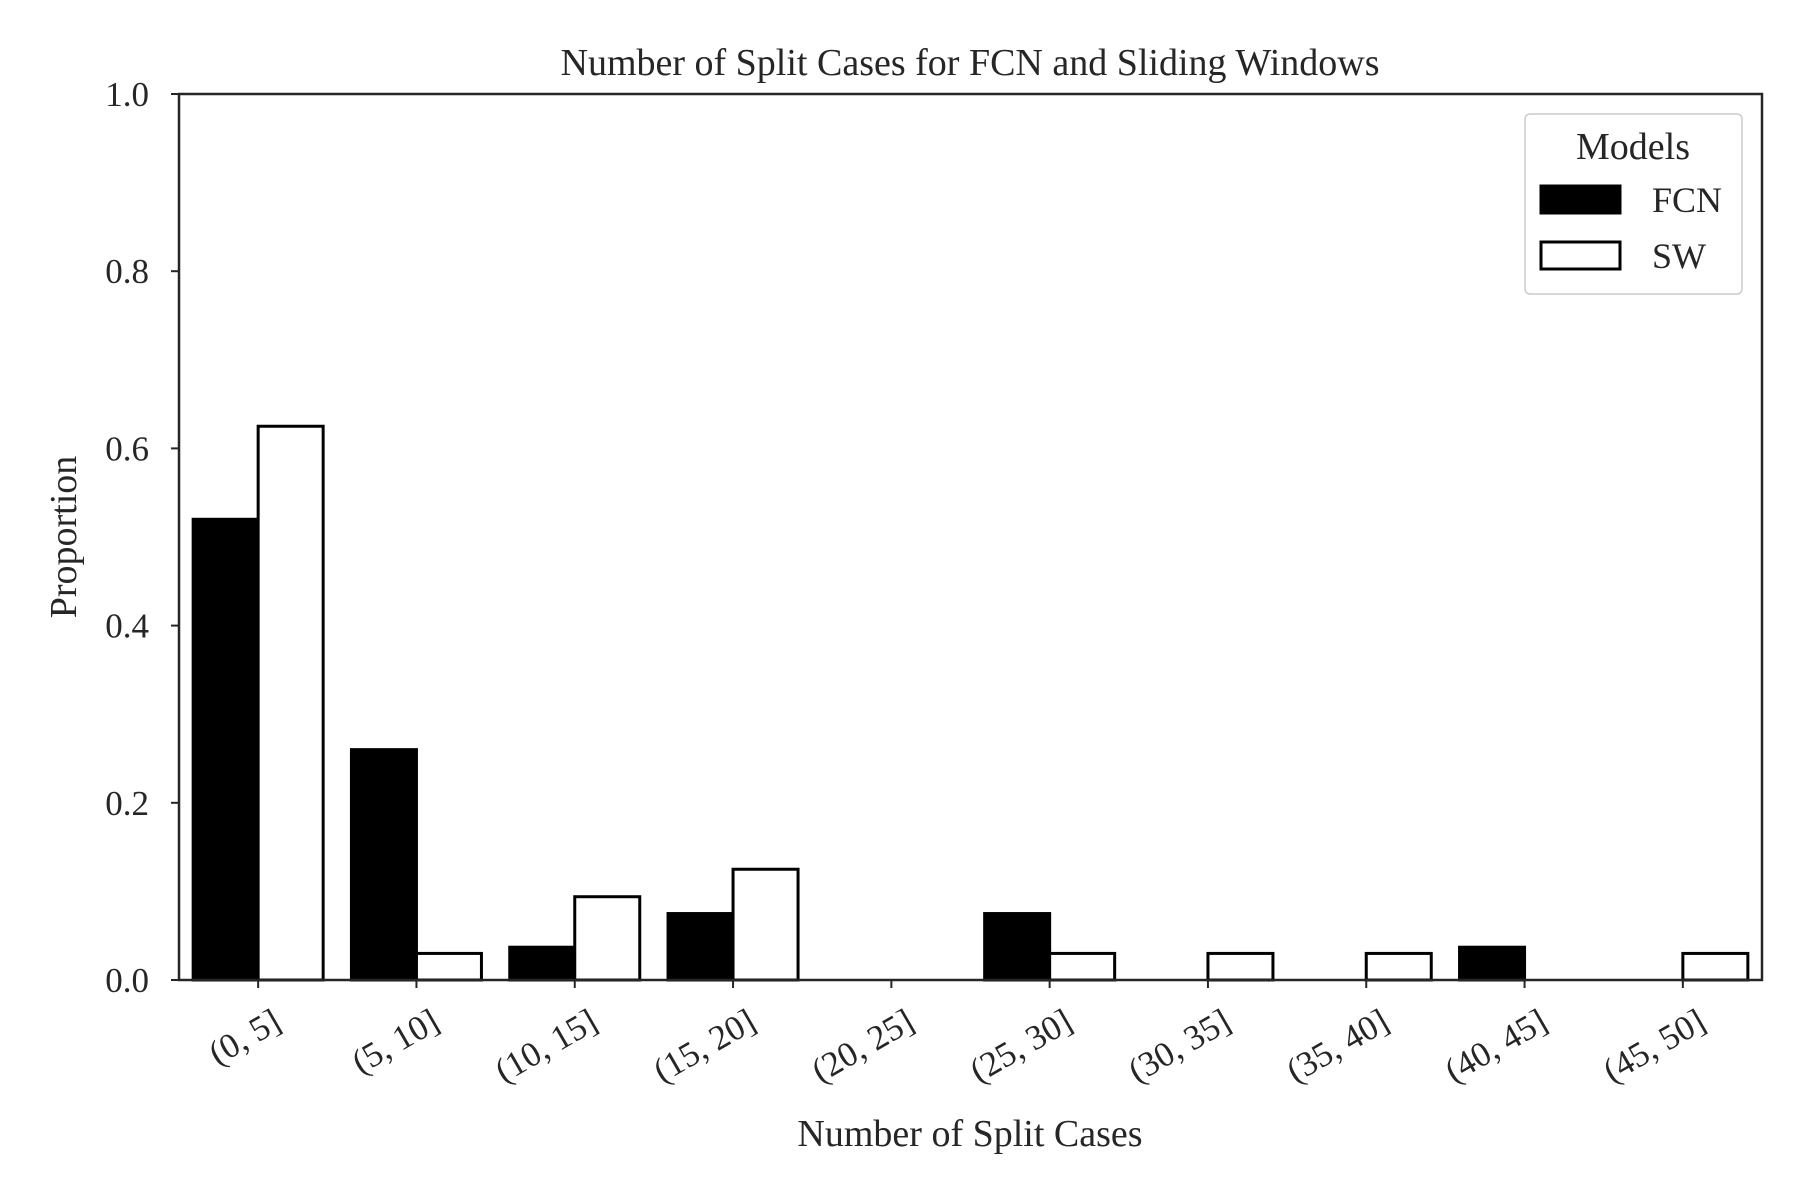 The width and height of the screenshot is (1800, 1200). Describe the element at coordinates (127, 94) in the screenshot. I see `y-tick-label: 1.0` at that location.